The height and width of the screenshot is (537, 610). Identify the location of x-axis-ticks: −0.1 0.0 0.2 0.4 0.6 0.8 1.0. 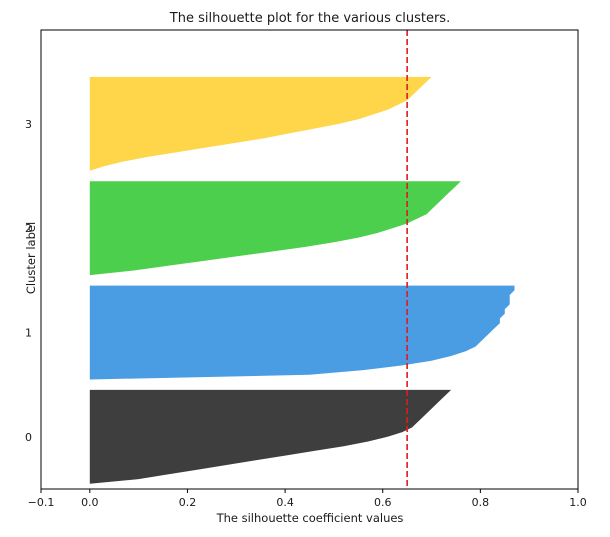
(307, 499).